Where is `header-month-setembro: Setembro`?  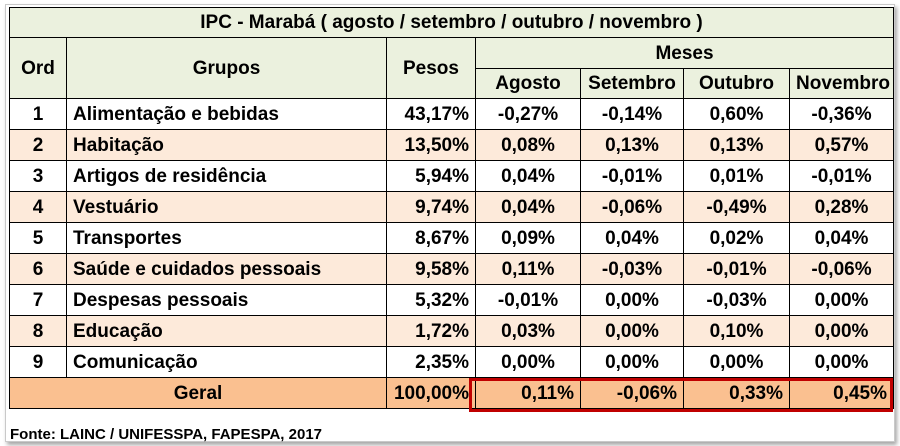
header-month-setembro: Setembro is located at coordinates (632, 83).